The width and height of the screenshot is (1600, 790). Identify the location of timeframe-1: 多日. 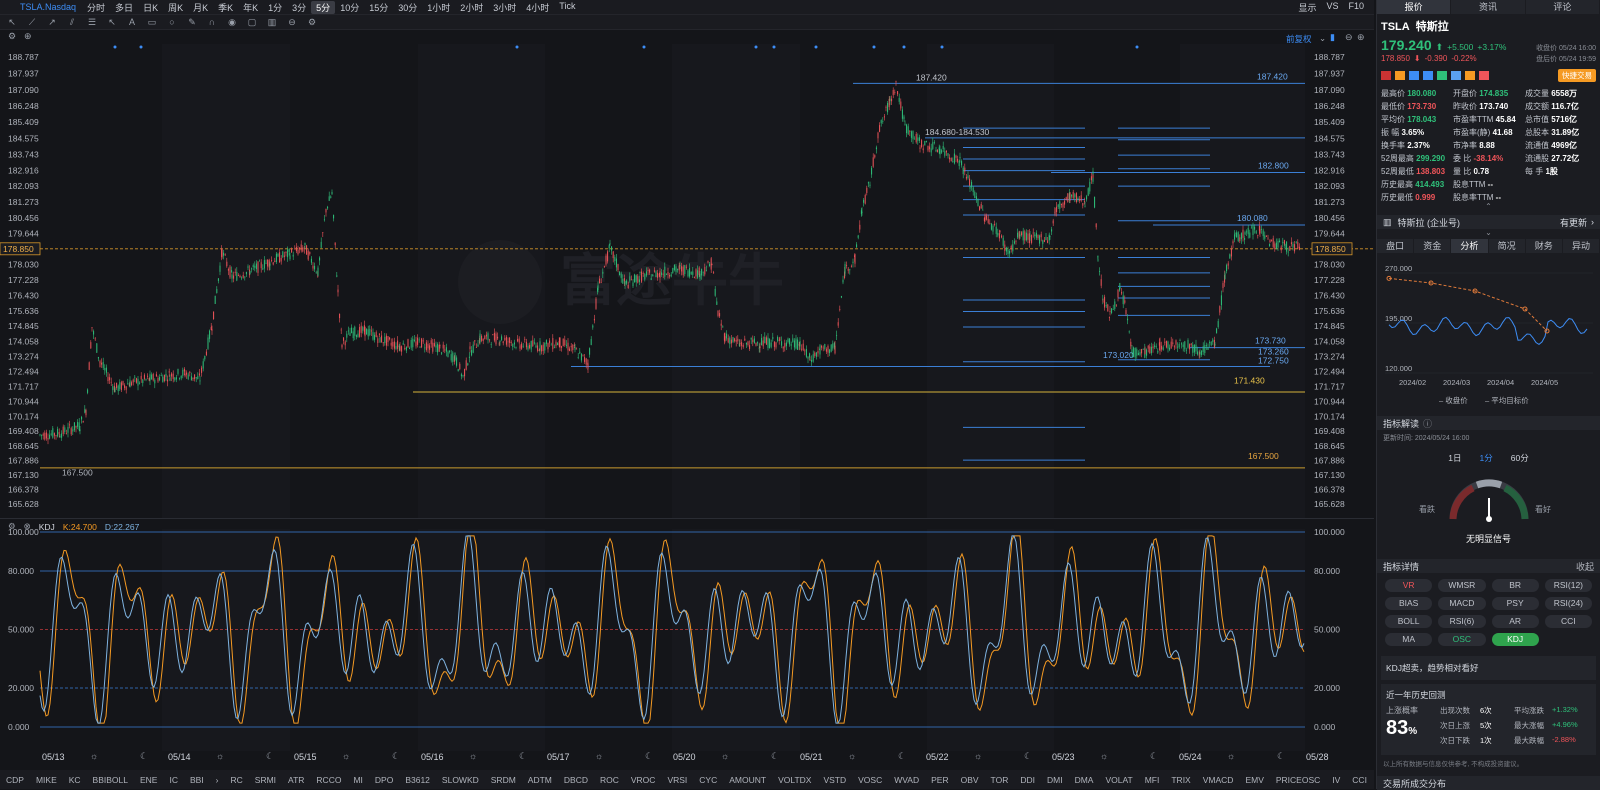
(124, 7).